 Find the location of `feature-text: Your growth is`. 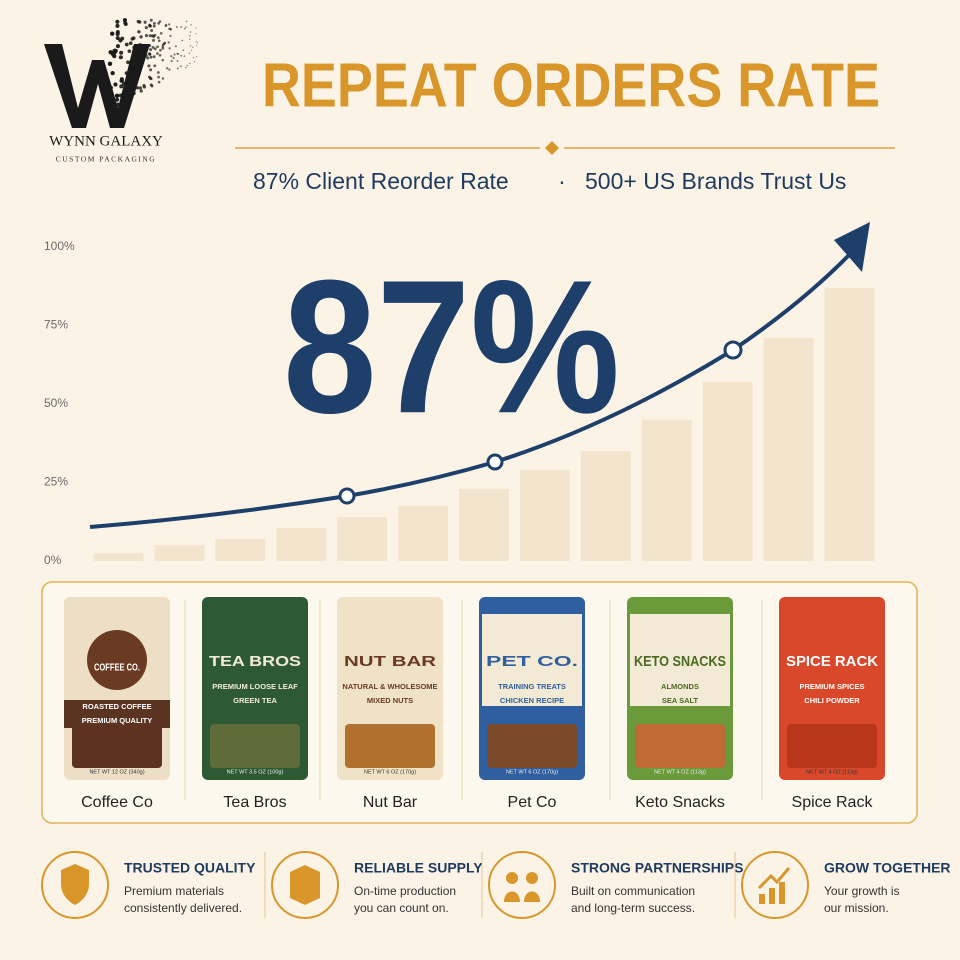

feature-text: Your growth is is located at coordinates (862, 891).